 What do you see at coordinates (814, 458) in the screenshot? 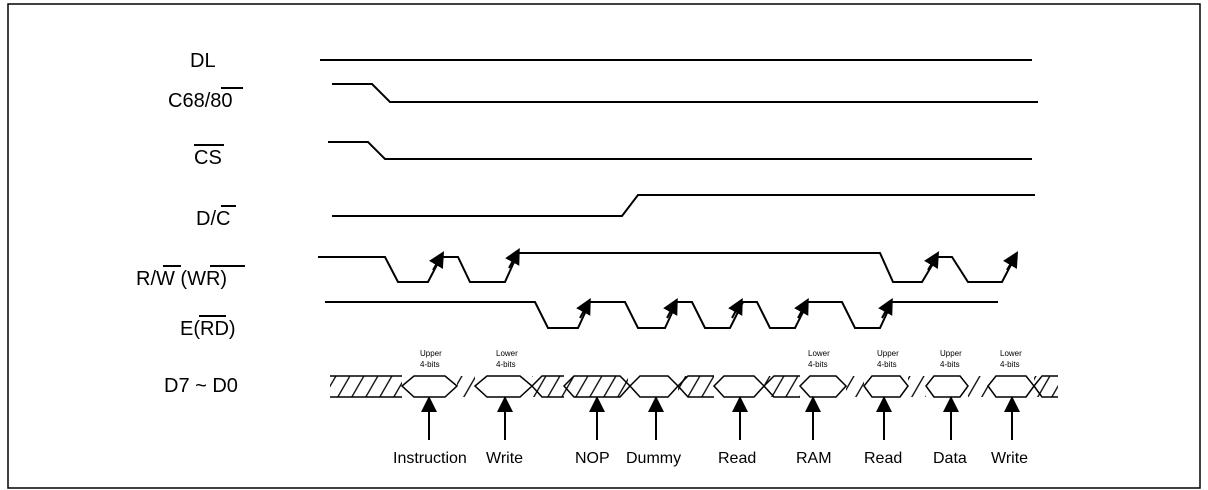
I see `label-ram: RAM` at bounding box center [814, 458].